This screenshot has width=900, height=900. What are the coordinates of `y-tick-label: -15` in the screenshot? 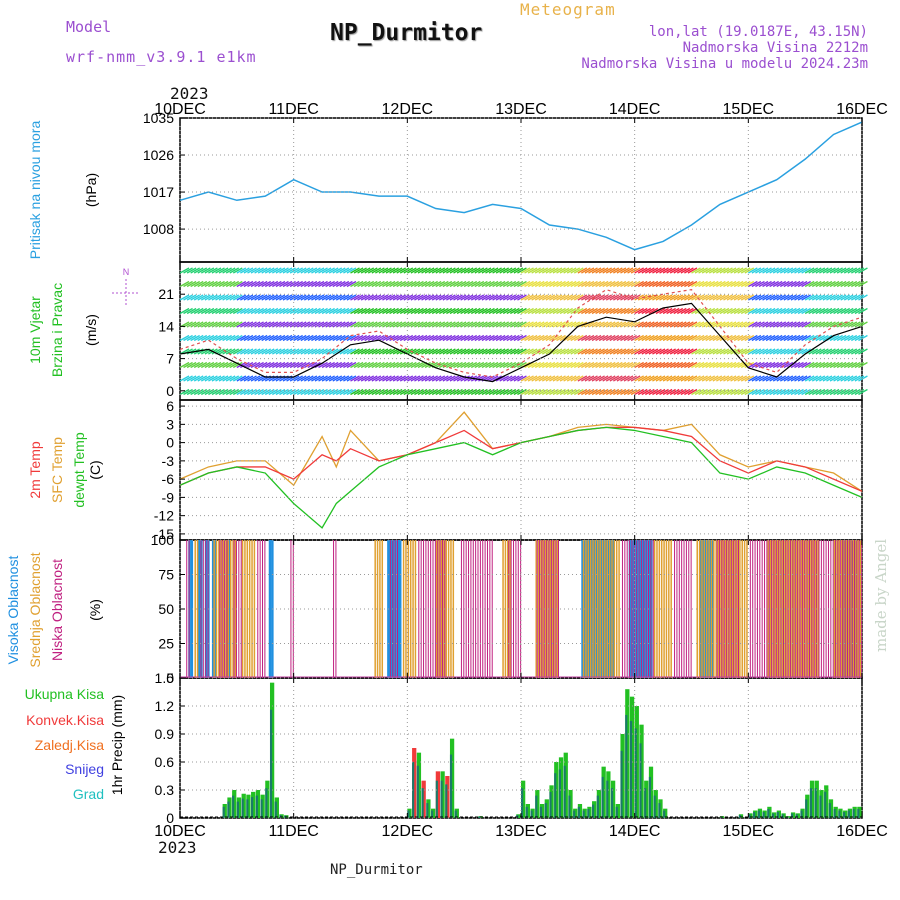 It's located at (164, 534).